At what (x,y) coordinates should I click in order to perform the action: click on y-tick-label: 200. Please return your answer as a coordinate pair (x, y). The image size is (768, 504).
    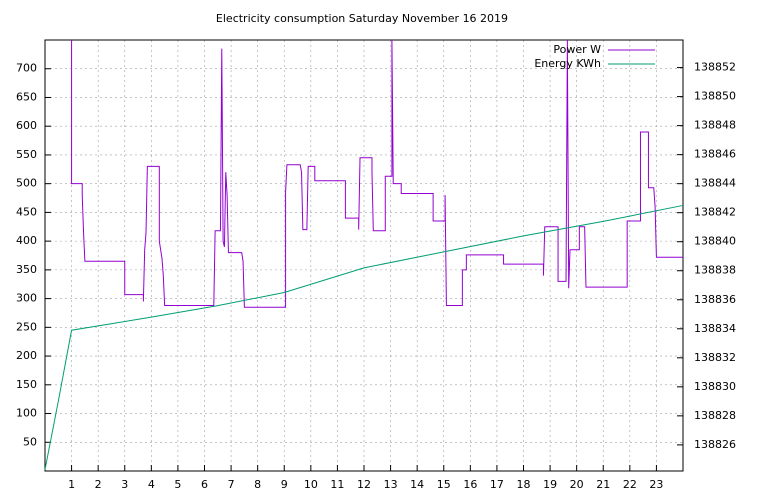
    Looking at the image, I should click on (26, 355).